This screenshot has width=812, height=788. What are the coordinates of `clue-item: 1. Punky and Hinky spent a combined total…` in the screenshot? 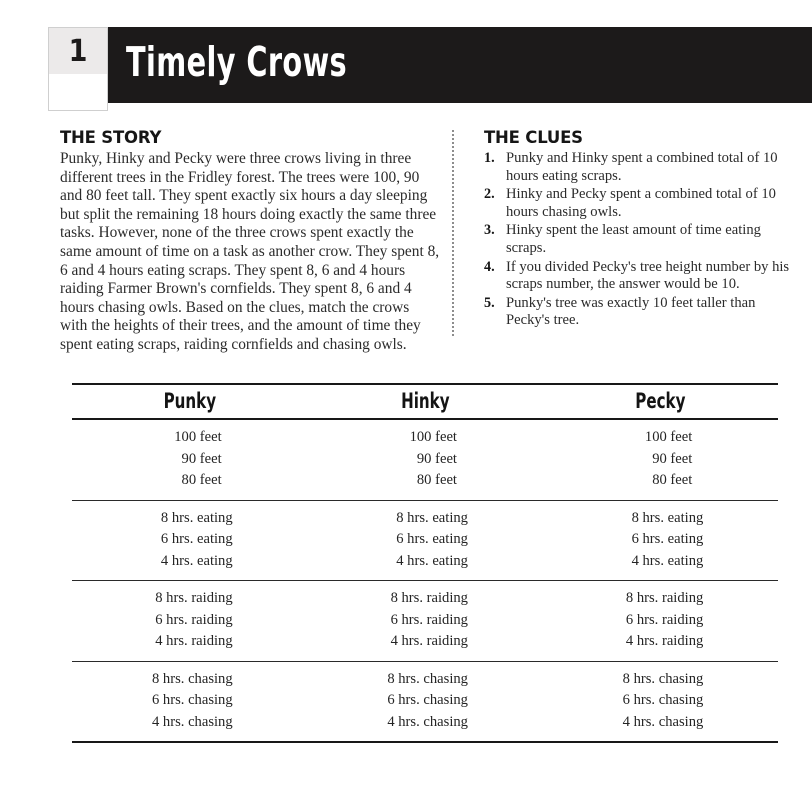 It's located at (639, 167).